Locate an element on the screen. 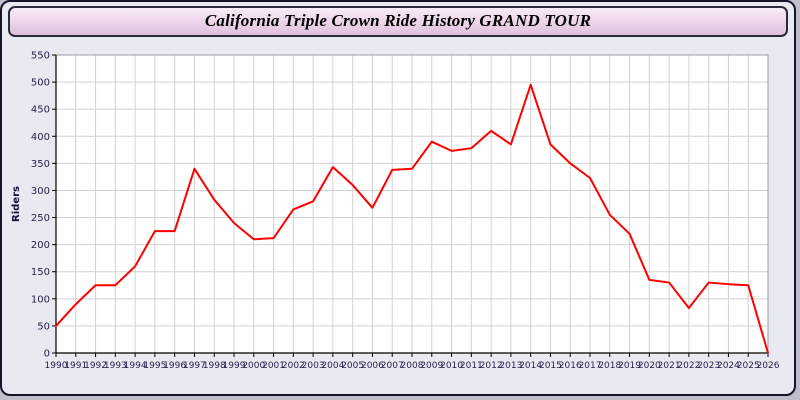 The height and width of the screenshot is (400, 800). svg-text: 150 is located at coordinates (40, 272).